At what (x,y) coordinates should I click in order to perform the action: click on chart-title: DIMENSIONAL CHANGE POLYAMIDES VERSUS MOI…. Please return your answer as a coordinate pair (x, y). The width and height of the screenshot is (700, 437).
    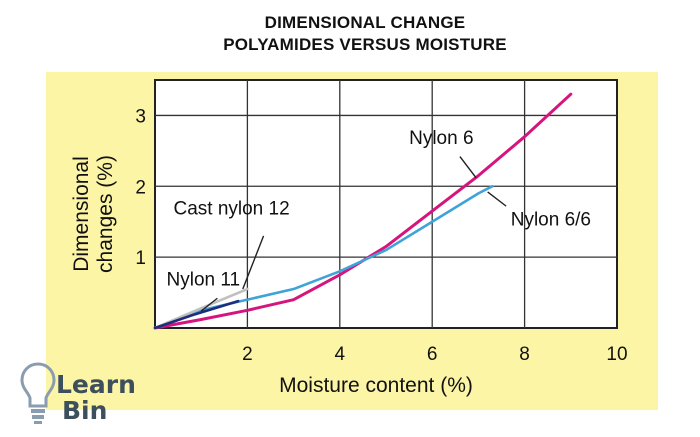
    Looking at the image, I should click on (350, 34).